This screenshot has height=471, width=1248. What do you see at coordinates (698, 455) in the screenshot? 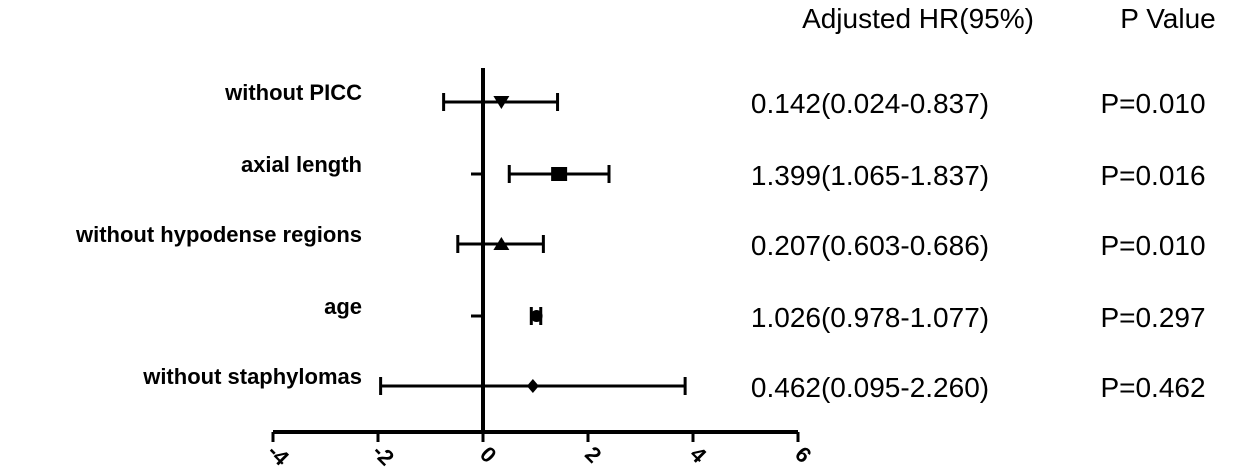
I see `x-tick-label: 4` at bounding box center [698, 455].